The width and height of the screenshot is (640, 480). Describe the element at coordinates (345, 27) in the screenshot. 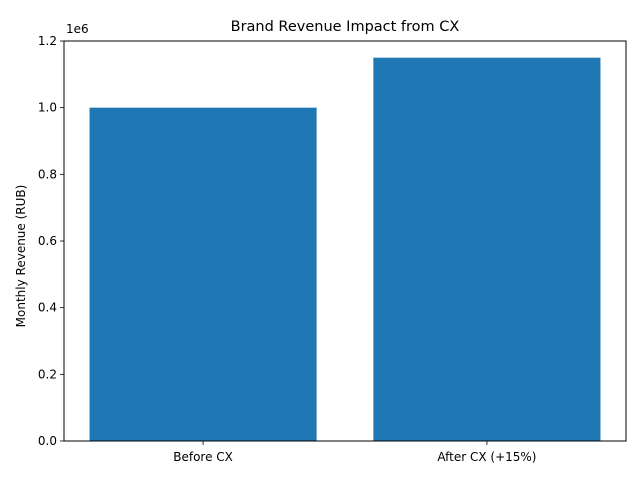

I see `chart-title: Brand Revenue Impact from CX` at that location.